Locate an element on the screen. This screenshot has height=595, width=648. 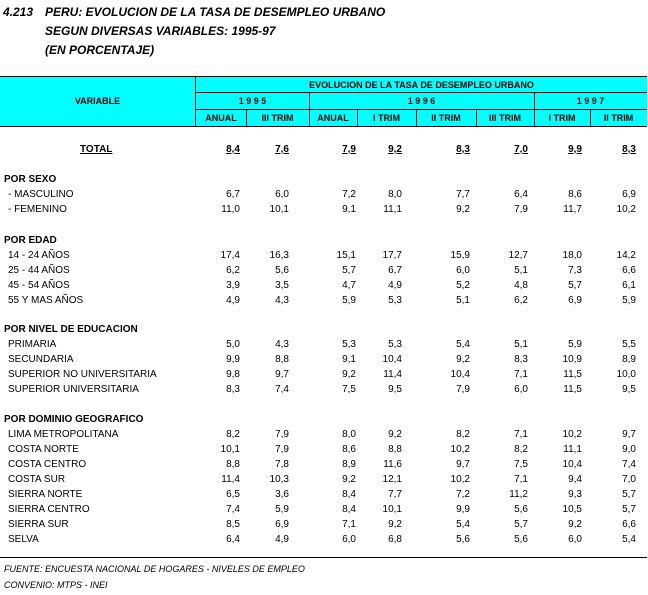
cell-value: 15,9 is located at coordinates (460, 255).